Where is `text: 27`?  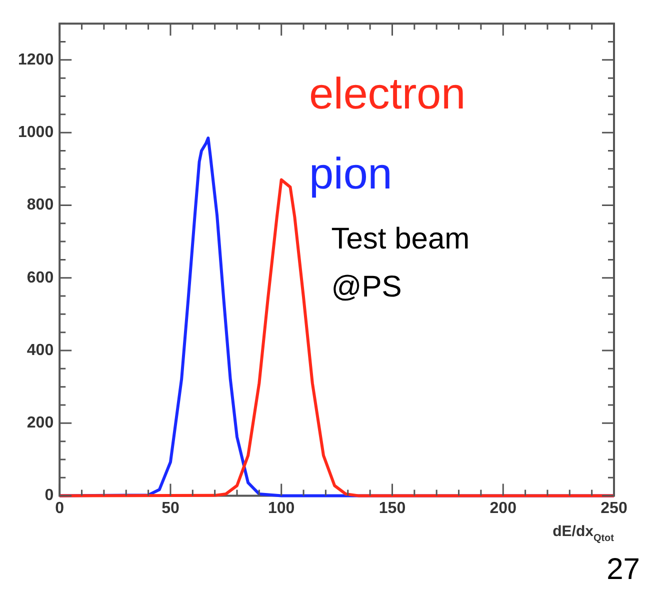
text: 27 is located at coordinates (623, 569).